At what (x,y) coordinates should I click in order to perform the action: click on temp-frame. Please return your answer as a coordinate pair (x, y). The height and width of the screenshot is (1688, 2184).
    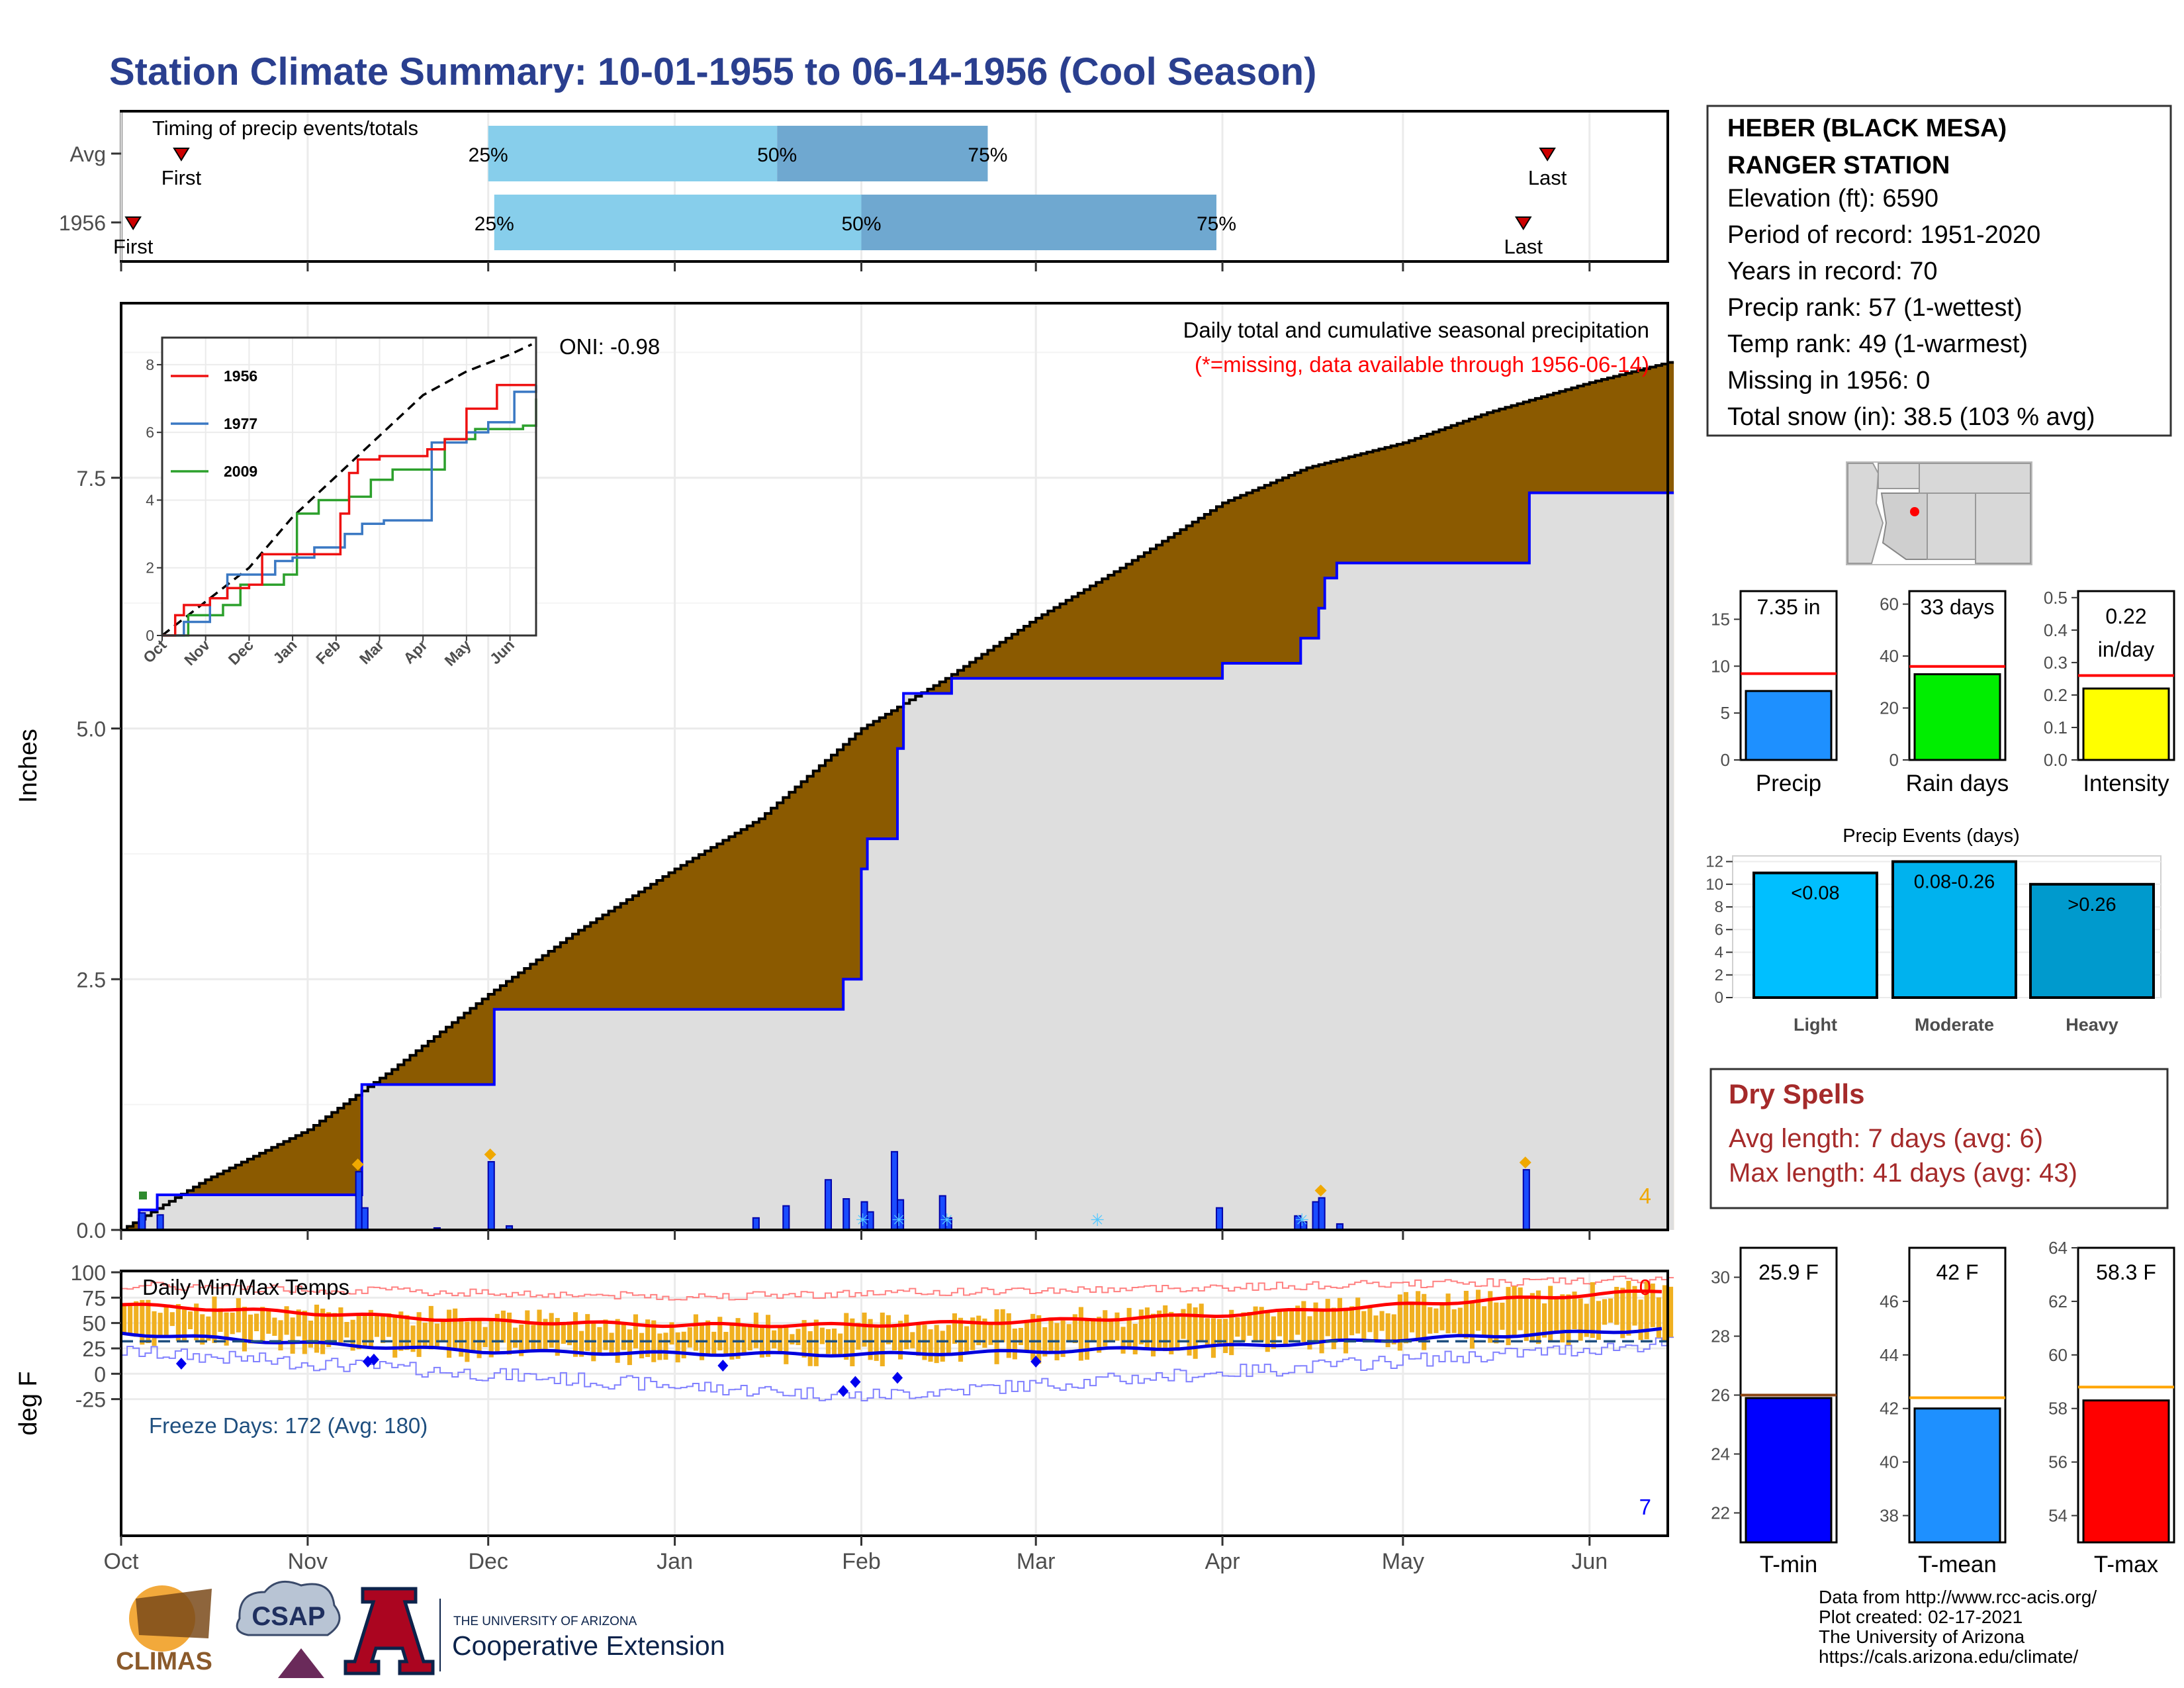
    Looking at the image, I should click on (894, 1403).